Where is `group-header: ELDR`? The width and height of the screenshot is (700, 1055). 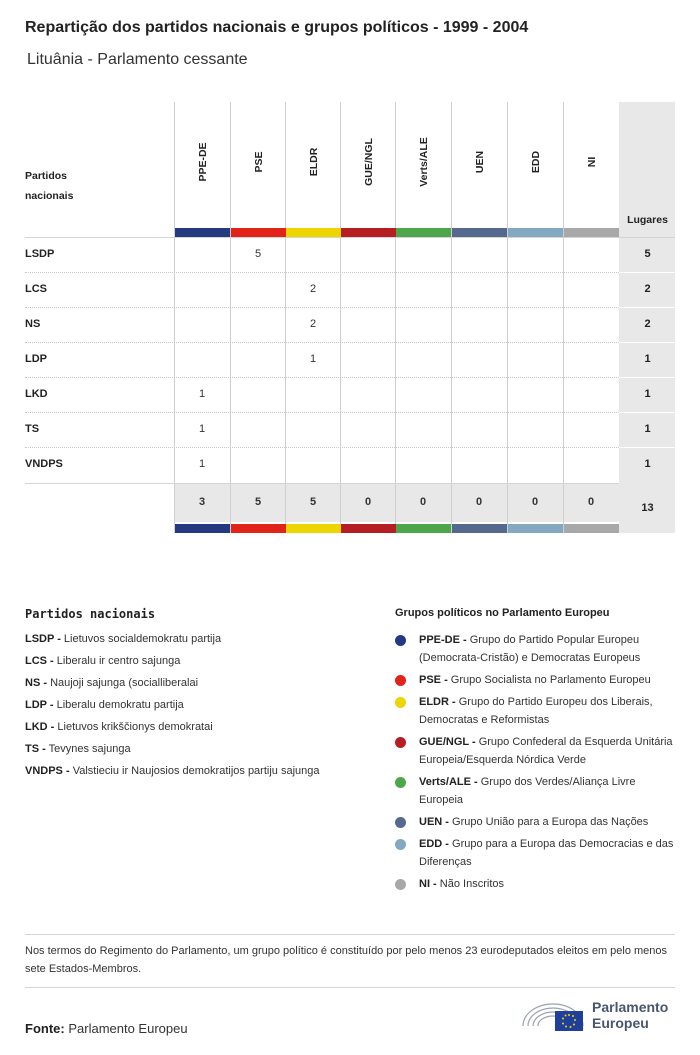
group-header: ELDR is located at coordinates (314, 162).